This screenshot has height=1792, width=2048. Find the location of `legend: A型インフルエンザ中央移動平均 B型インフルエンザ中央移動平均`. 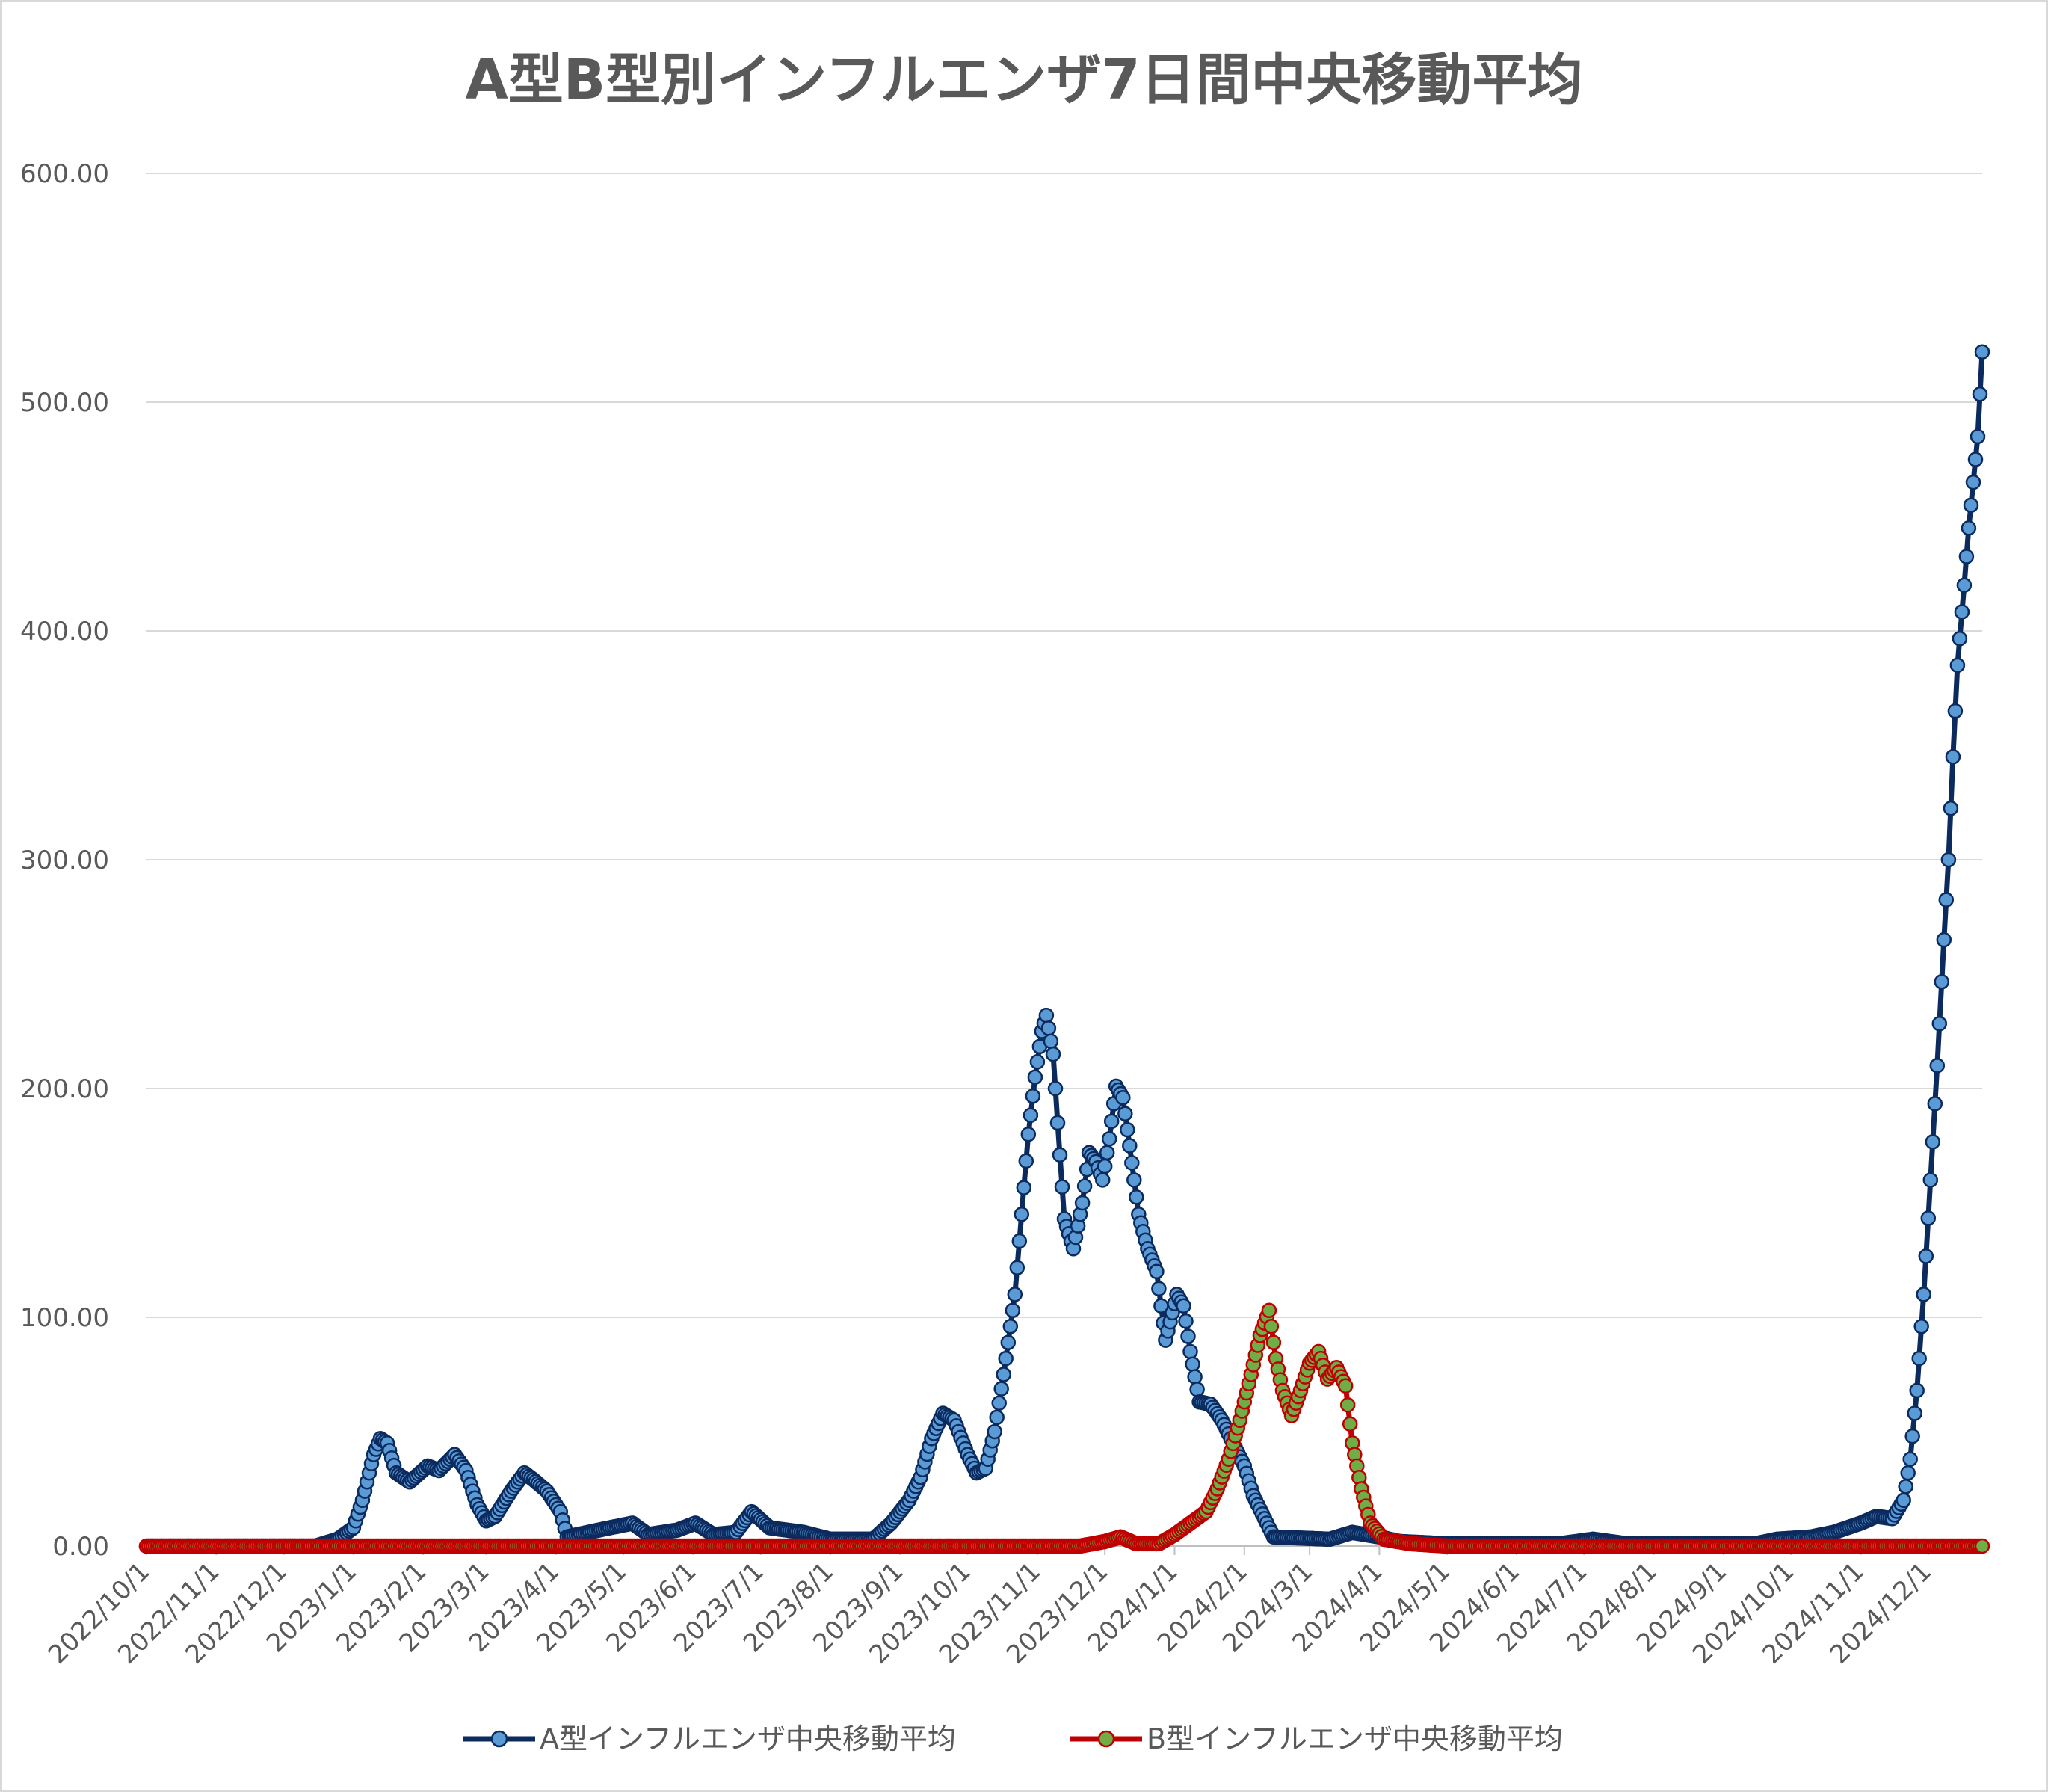

legend: A型インフルエンザ中央移動平均 B型インフルエンザ中央移動平均 is located at coordinates (1013, 1739).